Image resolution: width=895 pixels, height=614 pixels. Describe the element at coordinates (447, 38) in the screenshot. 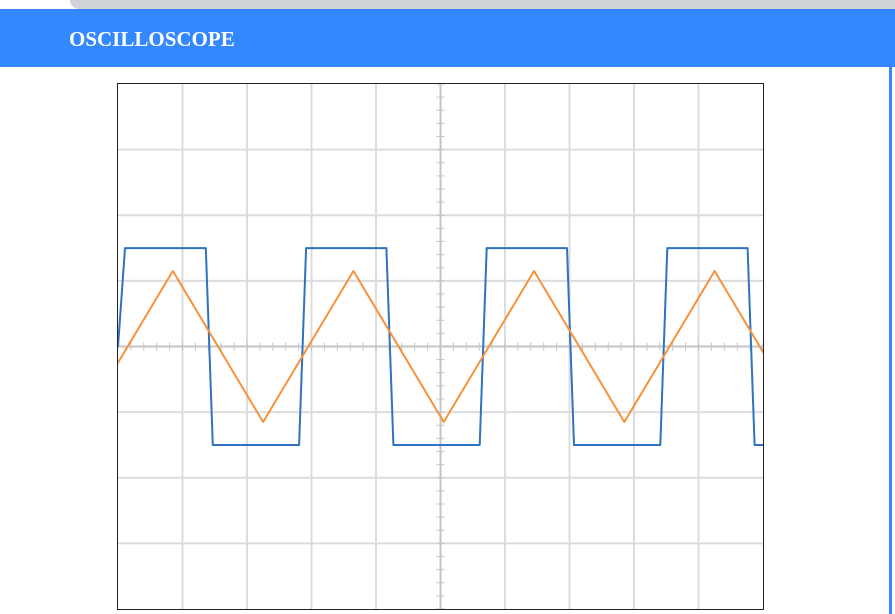

I see `header-bar: OSCILLOSCOPE` at that location.